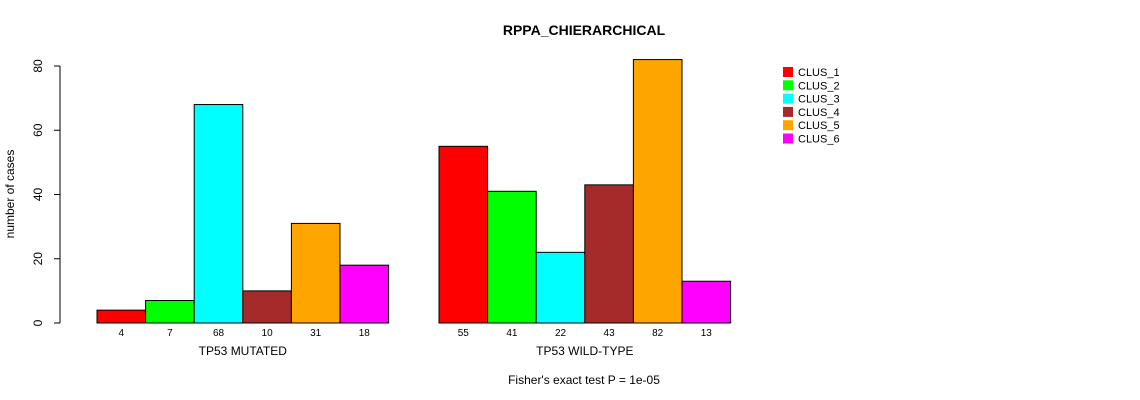  Describe the element at coordinates (38, 195) in the screenshot. I see `y-tick-label: 40` at that location.